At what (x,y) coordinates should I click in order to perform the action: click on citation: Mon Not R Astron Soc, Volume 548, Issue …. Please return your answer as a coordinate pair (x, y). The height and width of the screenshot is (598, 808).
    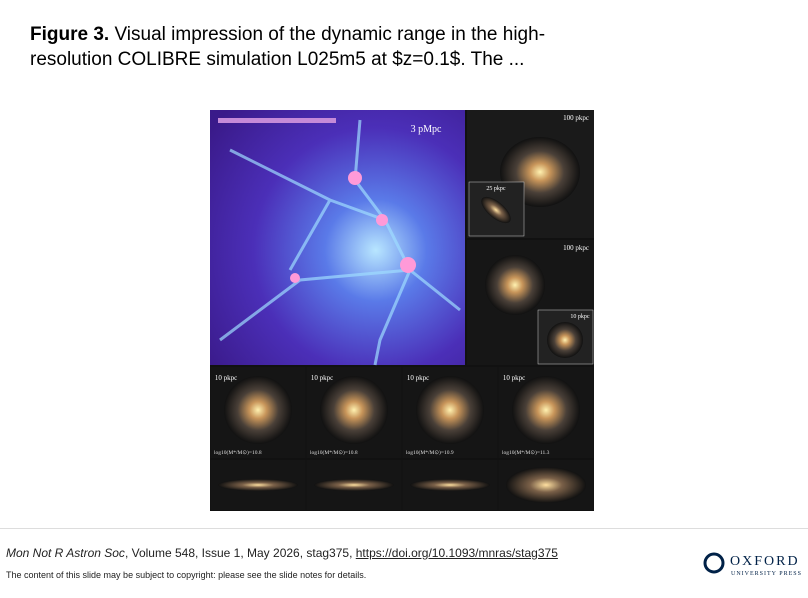
    Looking at the image, I should click on (282, 553).